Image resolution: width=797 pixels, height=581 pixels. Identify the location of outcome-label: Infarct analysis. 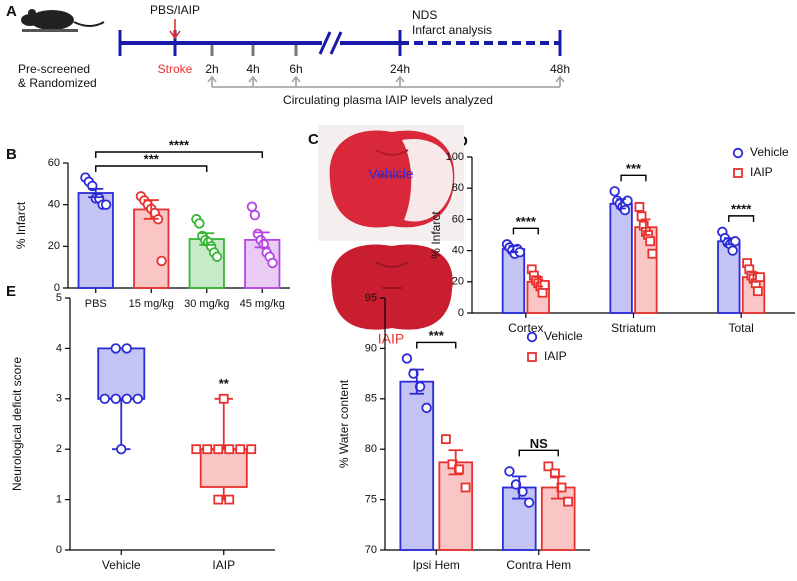
(452, 30).